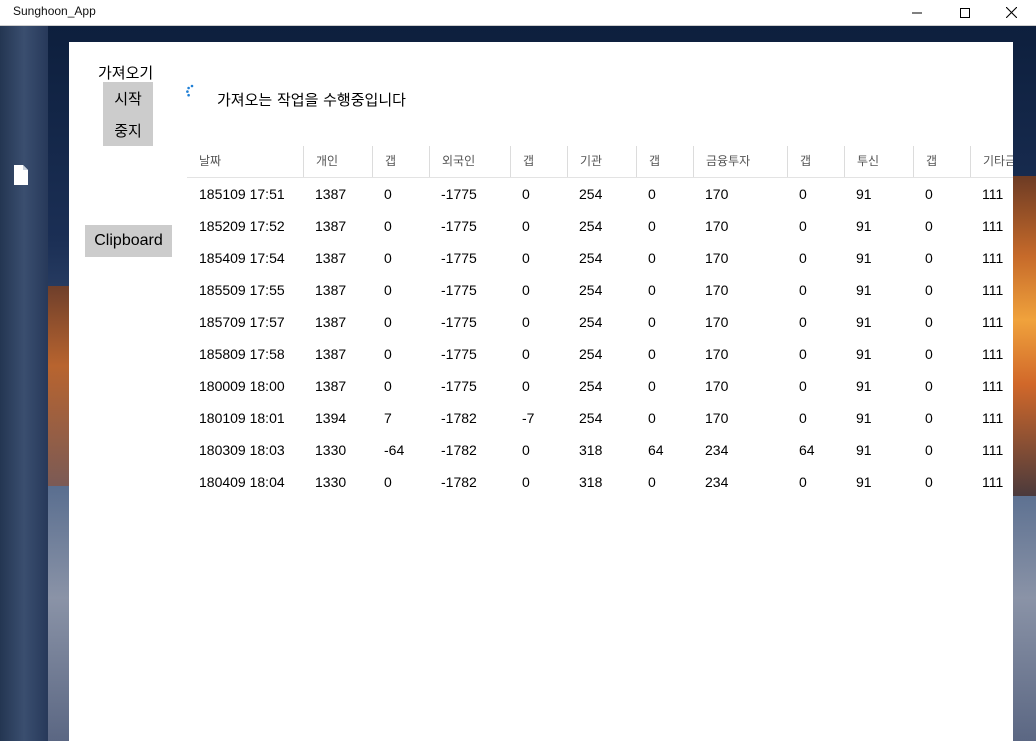  Describe the element at coordinates (600, 386) in the screenshot. I see `table-row: 180009 18:00 1387 0 -1775 0 254 0 170 0 91 0 111` at that location.